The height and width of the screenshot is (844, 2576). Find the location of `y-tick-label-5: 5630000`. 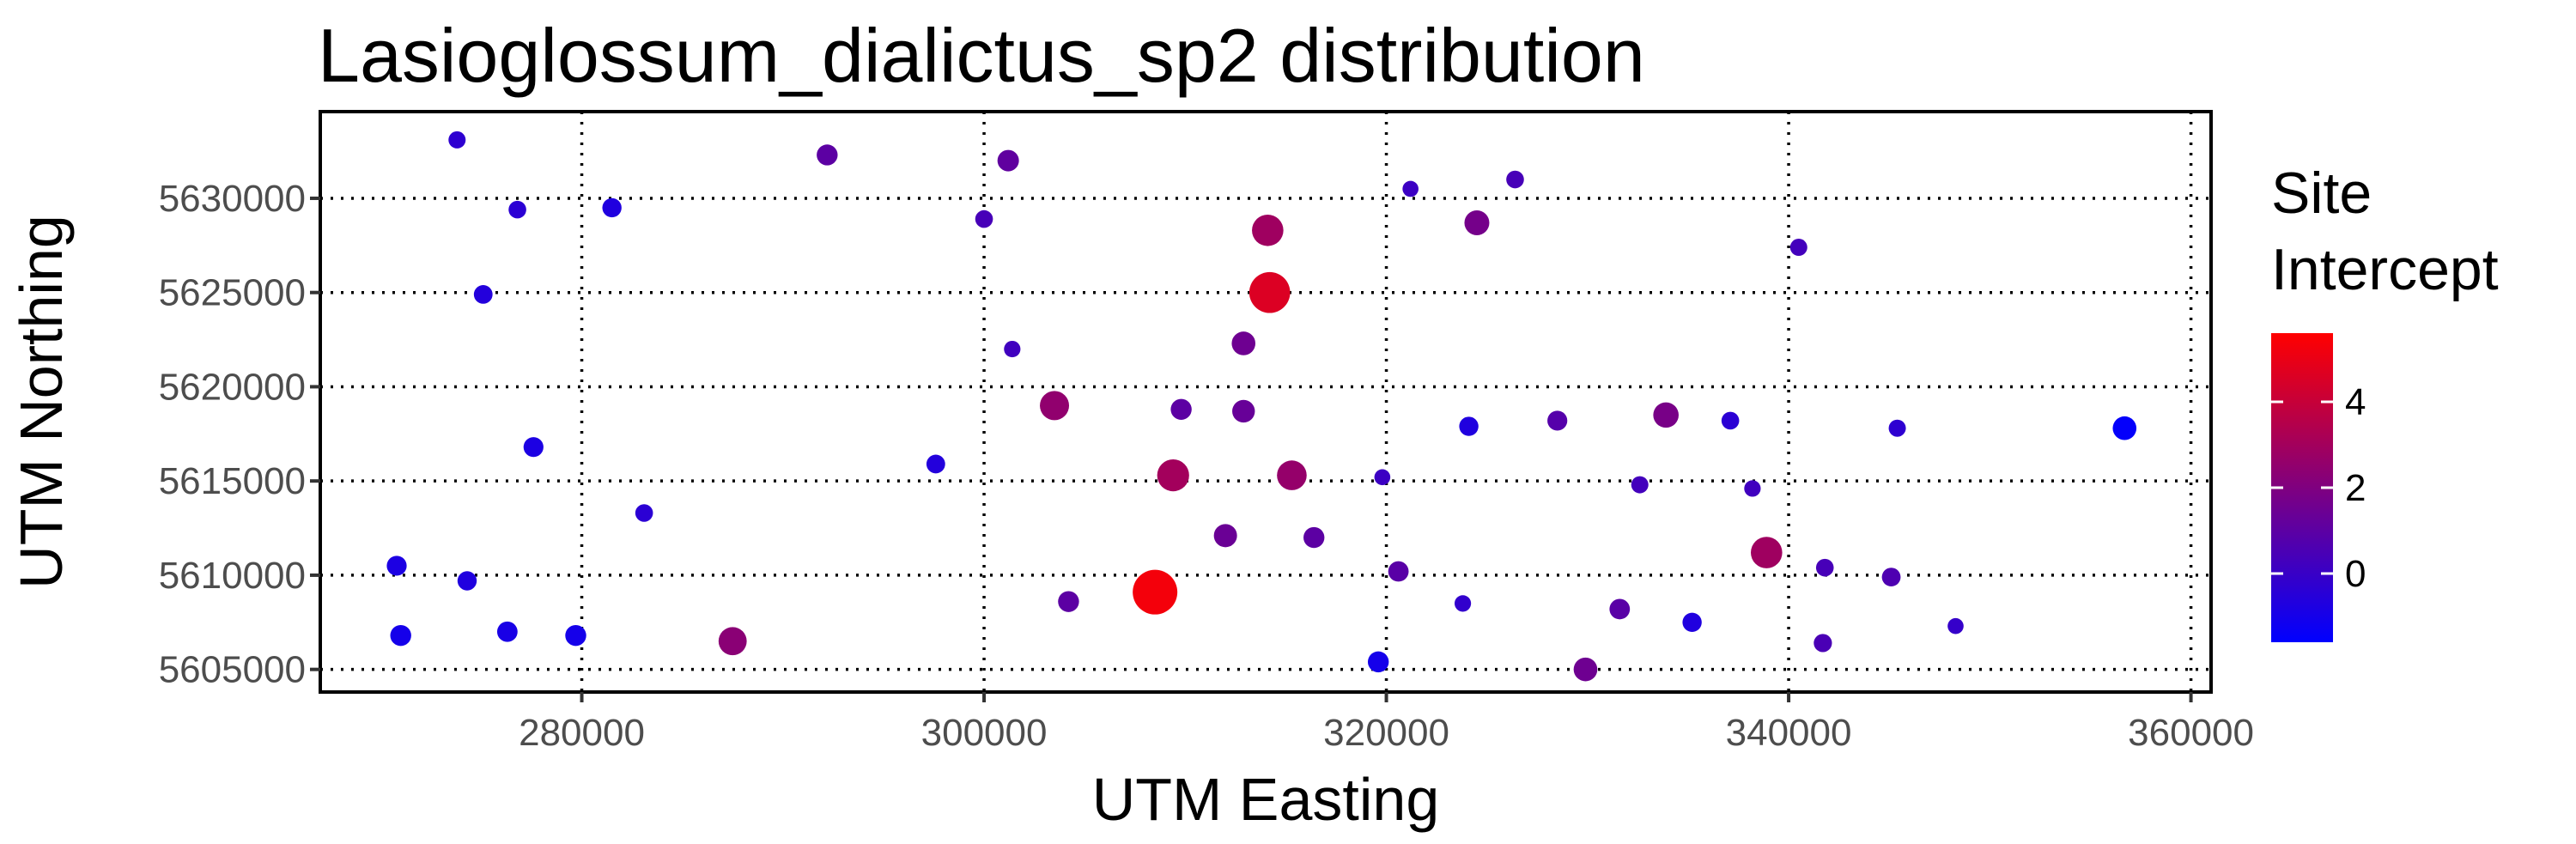

y-tick-label-5: 5630000 is located at coordinates (232, 199).